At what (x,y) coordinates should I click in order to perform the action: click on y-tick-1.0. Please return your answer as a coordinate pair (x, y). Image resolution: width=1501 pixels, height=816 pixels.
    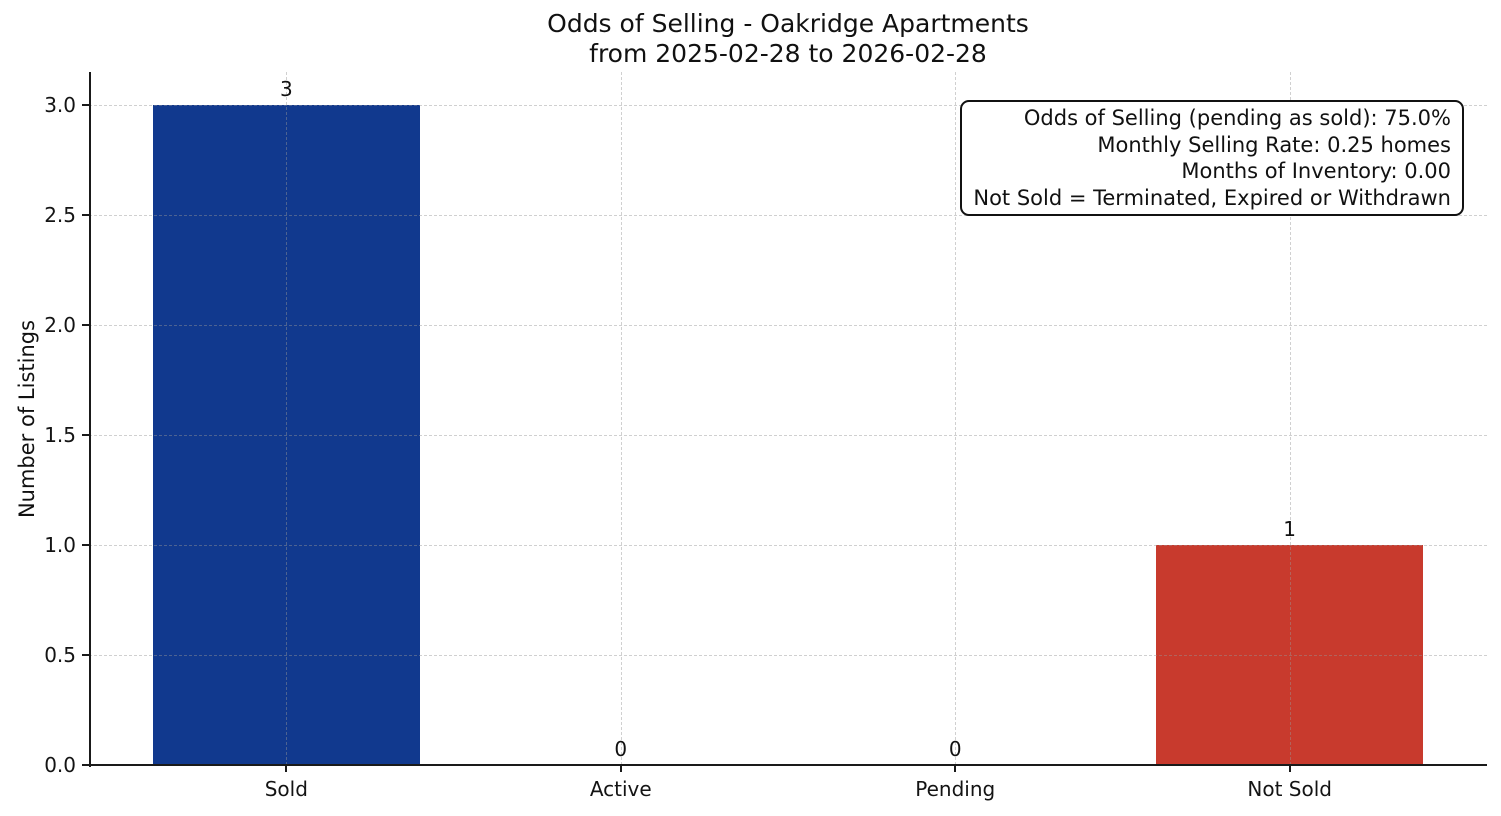
    Looking at the image, I should click on (85, 545).